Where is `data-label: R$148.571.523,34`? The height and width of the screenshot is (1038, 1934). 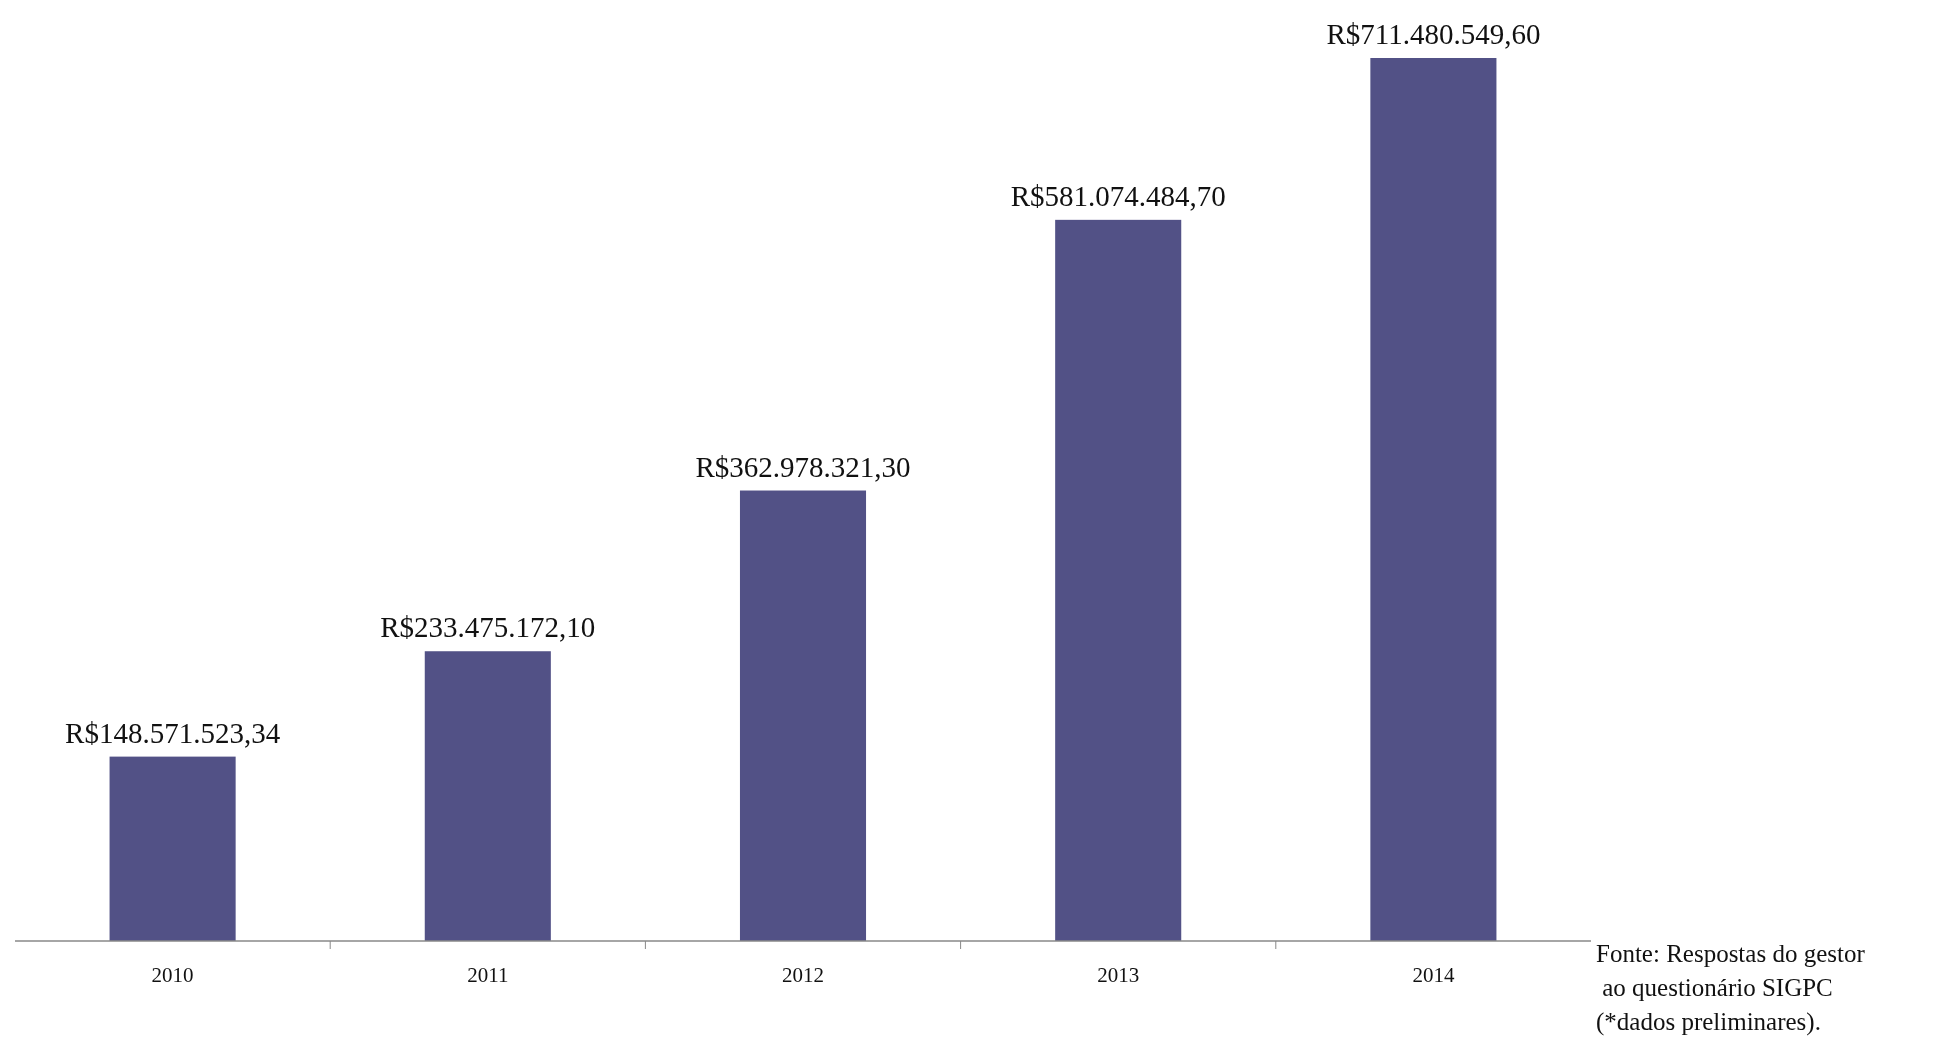
data-label: R$148.571.523,34 is located at coordinates (173, 732).